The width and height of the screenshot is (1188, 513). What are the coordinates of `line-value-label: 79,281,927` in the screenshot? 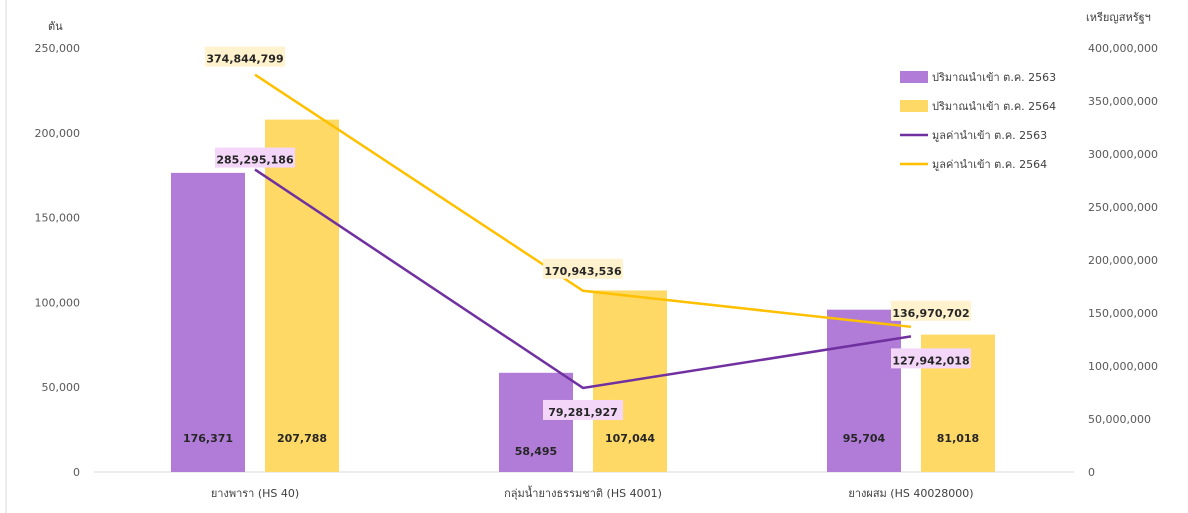 It's located at (583, 412).